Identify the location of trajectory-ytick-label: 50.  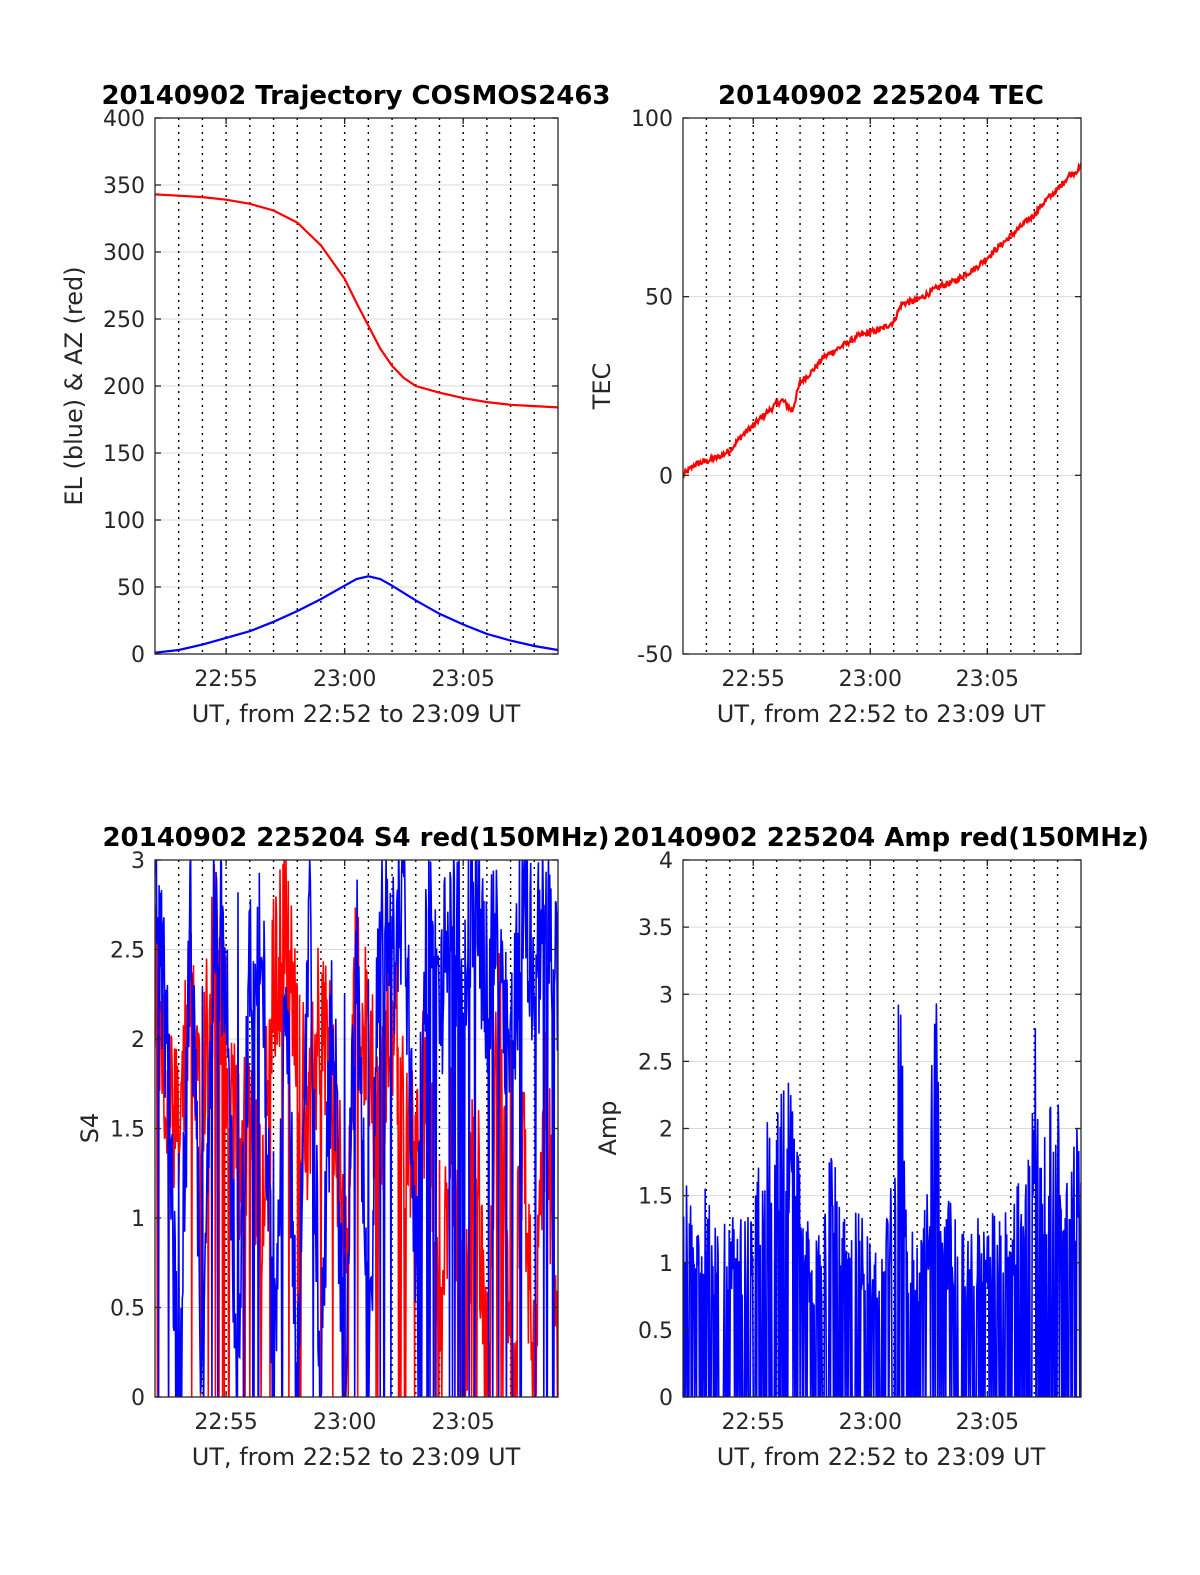
(131, 588).